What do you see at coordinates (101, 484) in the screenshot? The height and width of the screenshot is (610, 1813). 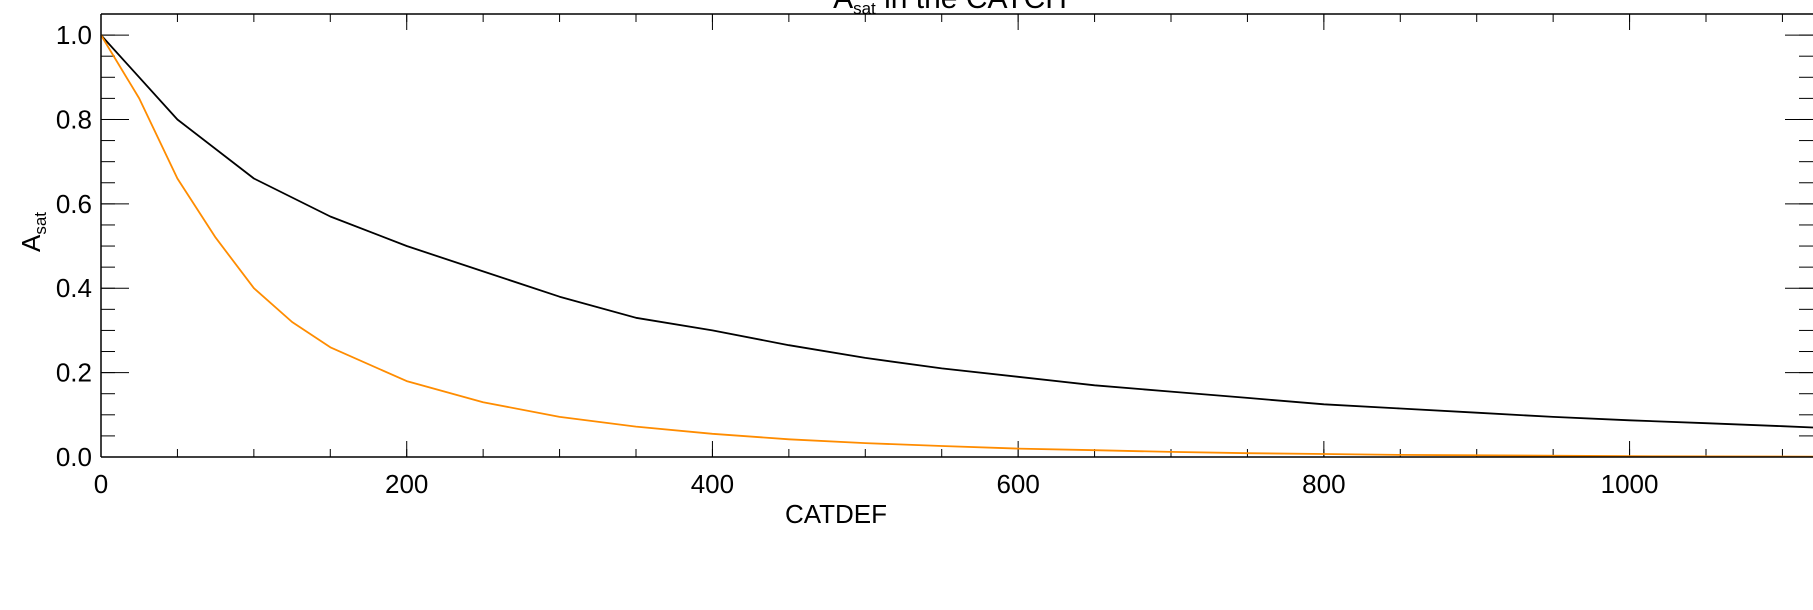 I see `x-tick-label: 0` at bounding box center [101, 484].